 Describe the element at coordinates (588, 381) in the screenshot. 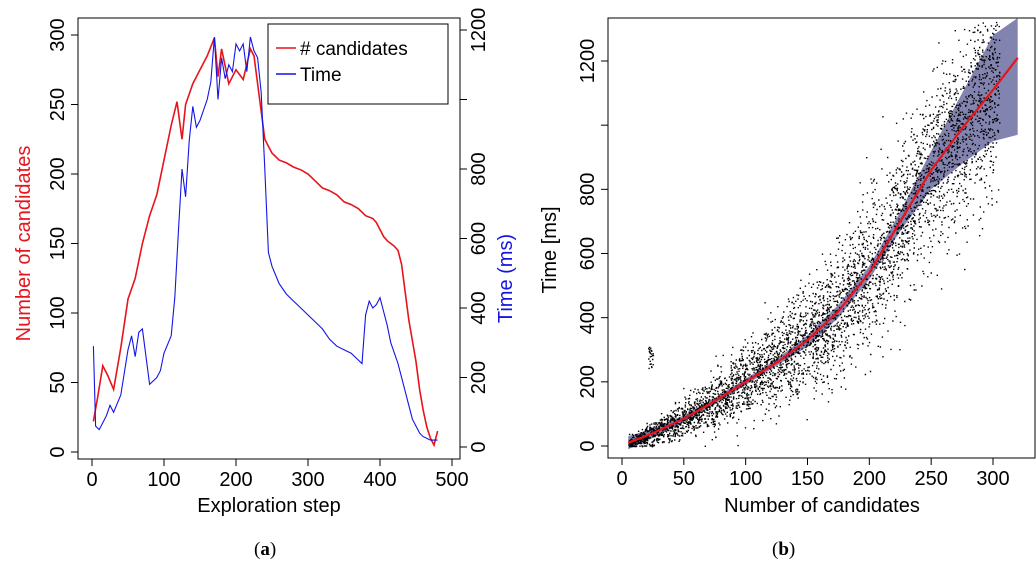

I see `chart-b-y-tick-label: 200` at that location.